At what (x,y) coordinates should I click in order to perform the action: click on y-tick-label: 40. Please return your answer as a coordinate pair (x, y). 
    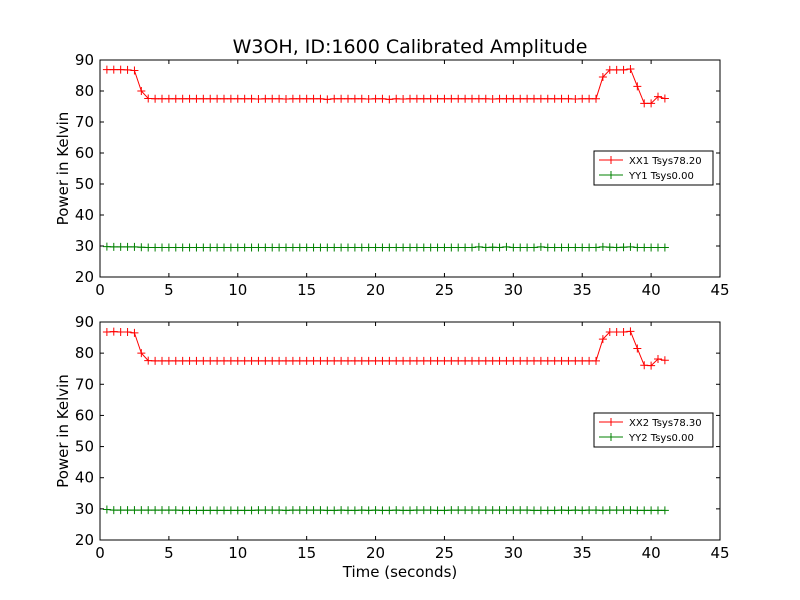
    Looking at the image, I should click on (84, 215).